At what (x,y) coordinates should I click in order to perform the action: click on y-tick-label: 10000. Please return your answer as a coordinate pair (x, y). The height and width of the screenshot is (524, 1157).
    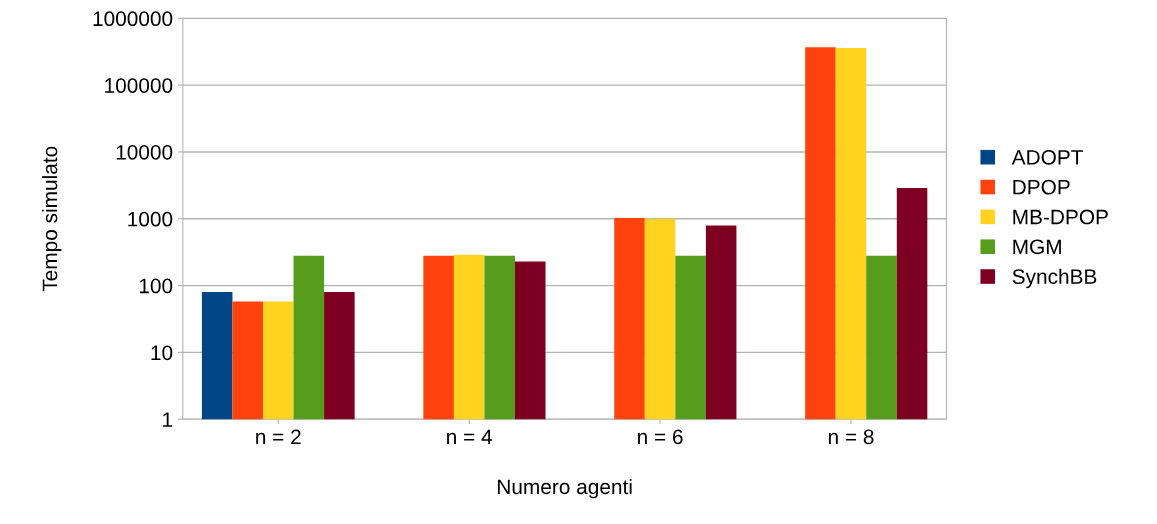
    Looking at the image, I should click on (144, 152).